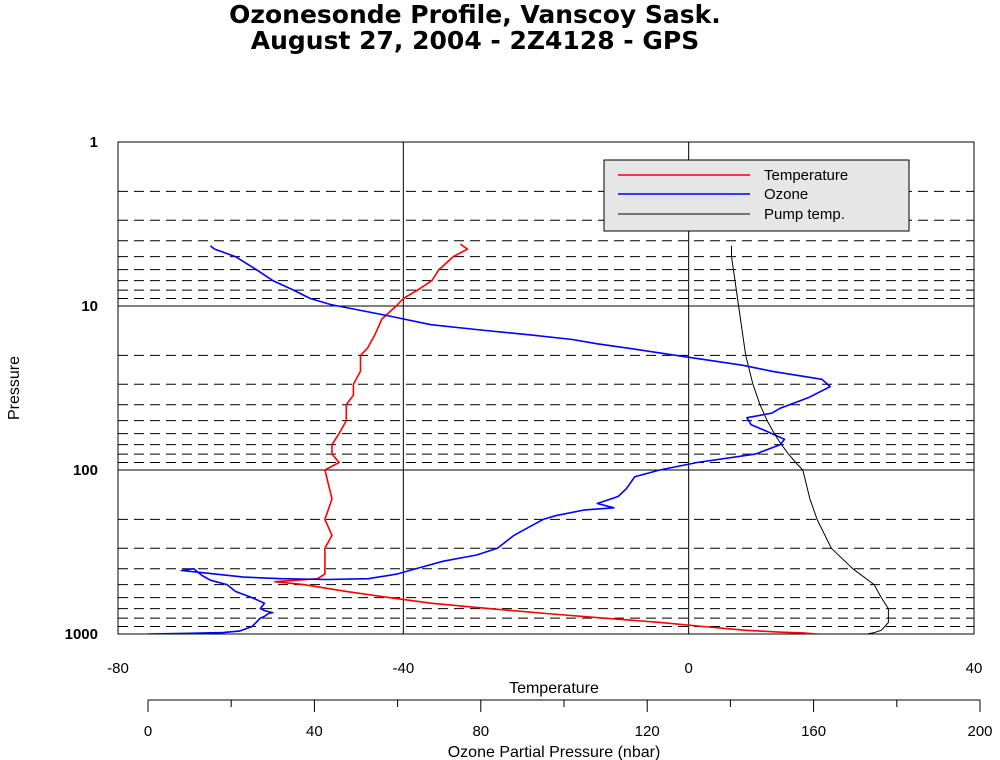  I want to click on temperature-tick-label: 0, so click(688, 668).